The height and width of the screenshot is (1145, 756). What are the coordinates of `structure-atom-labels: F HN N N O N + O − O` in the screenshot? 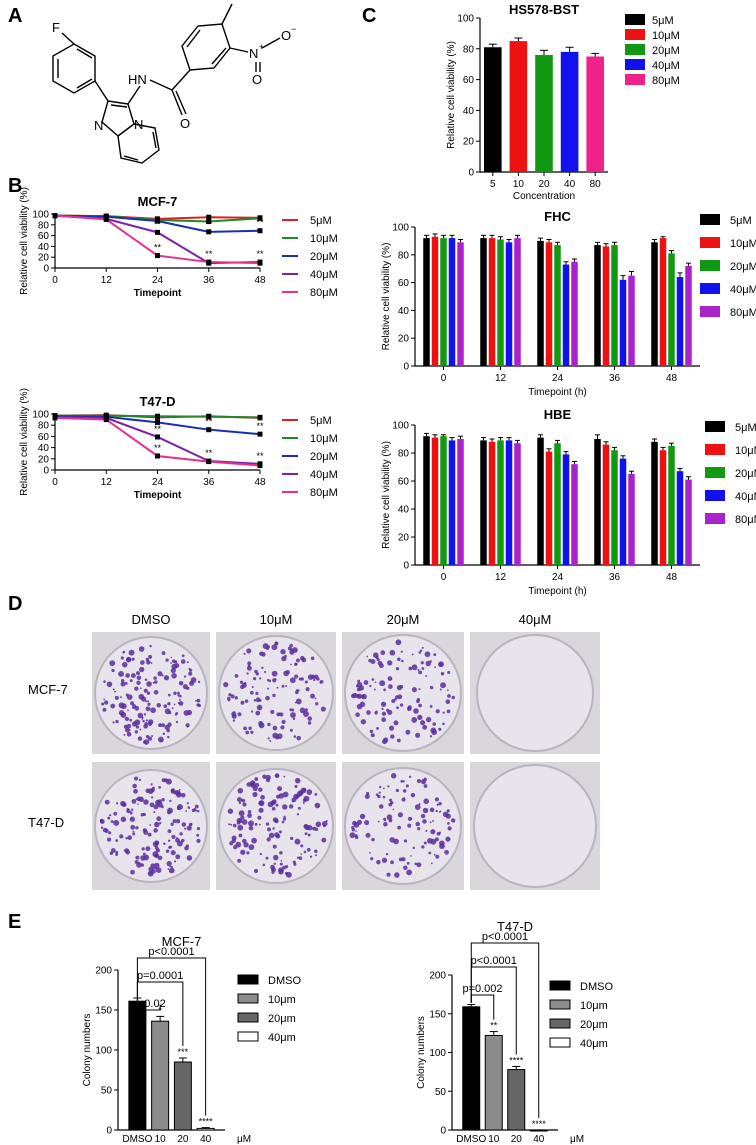 It's located at (174, 76).